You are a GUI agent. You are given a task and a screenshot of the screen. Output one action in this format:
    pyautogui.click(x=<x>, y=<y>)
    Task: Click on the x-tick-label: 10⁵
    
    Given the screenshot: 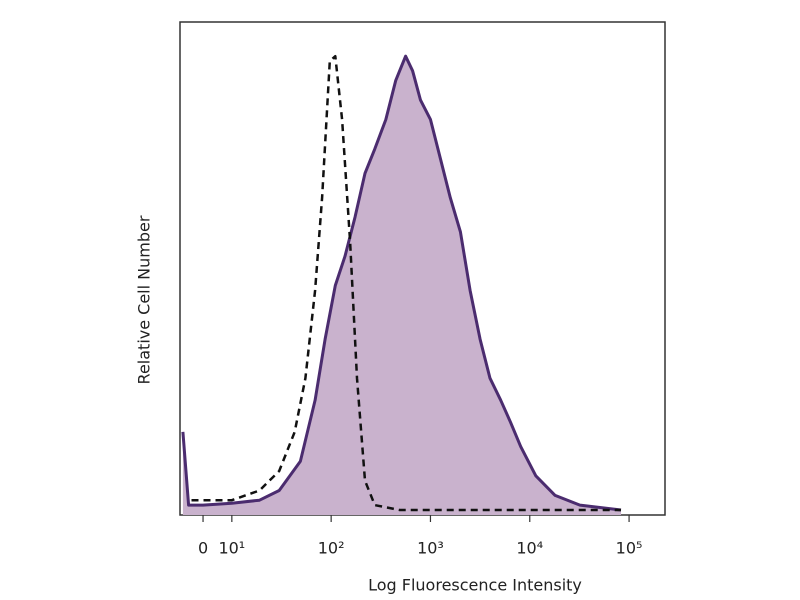 What is the action you would take?
    pyautogui.click(x=629, y=548)
    